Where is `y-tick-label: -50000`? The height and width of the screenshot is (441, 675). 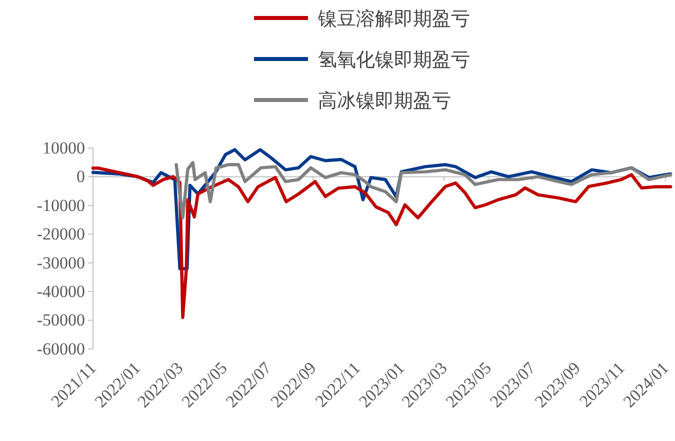
y-tick-label: -50000 is located at coordinates (60, 320).